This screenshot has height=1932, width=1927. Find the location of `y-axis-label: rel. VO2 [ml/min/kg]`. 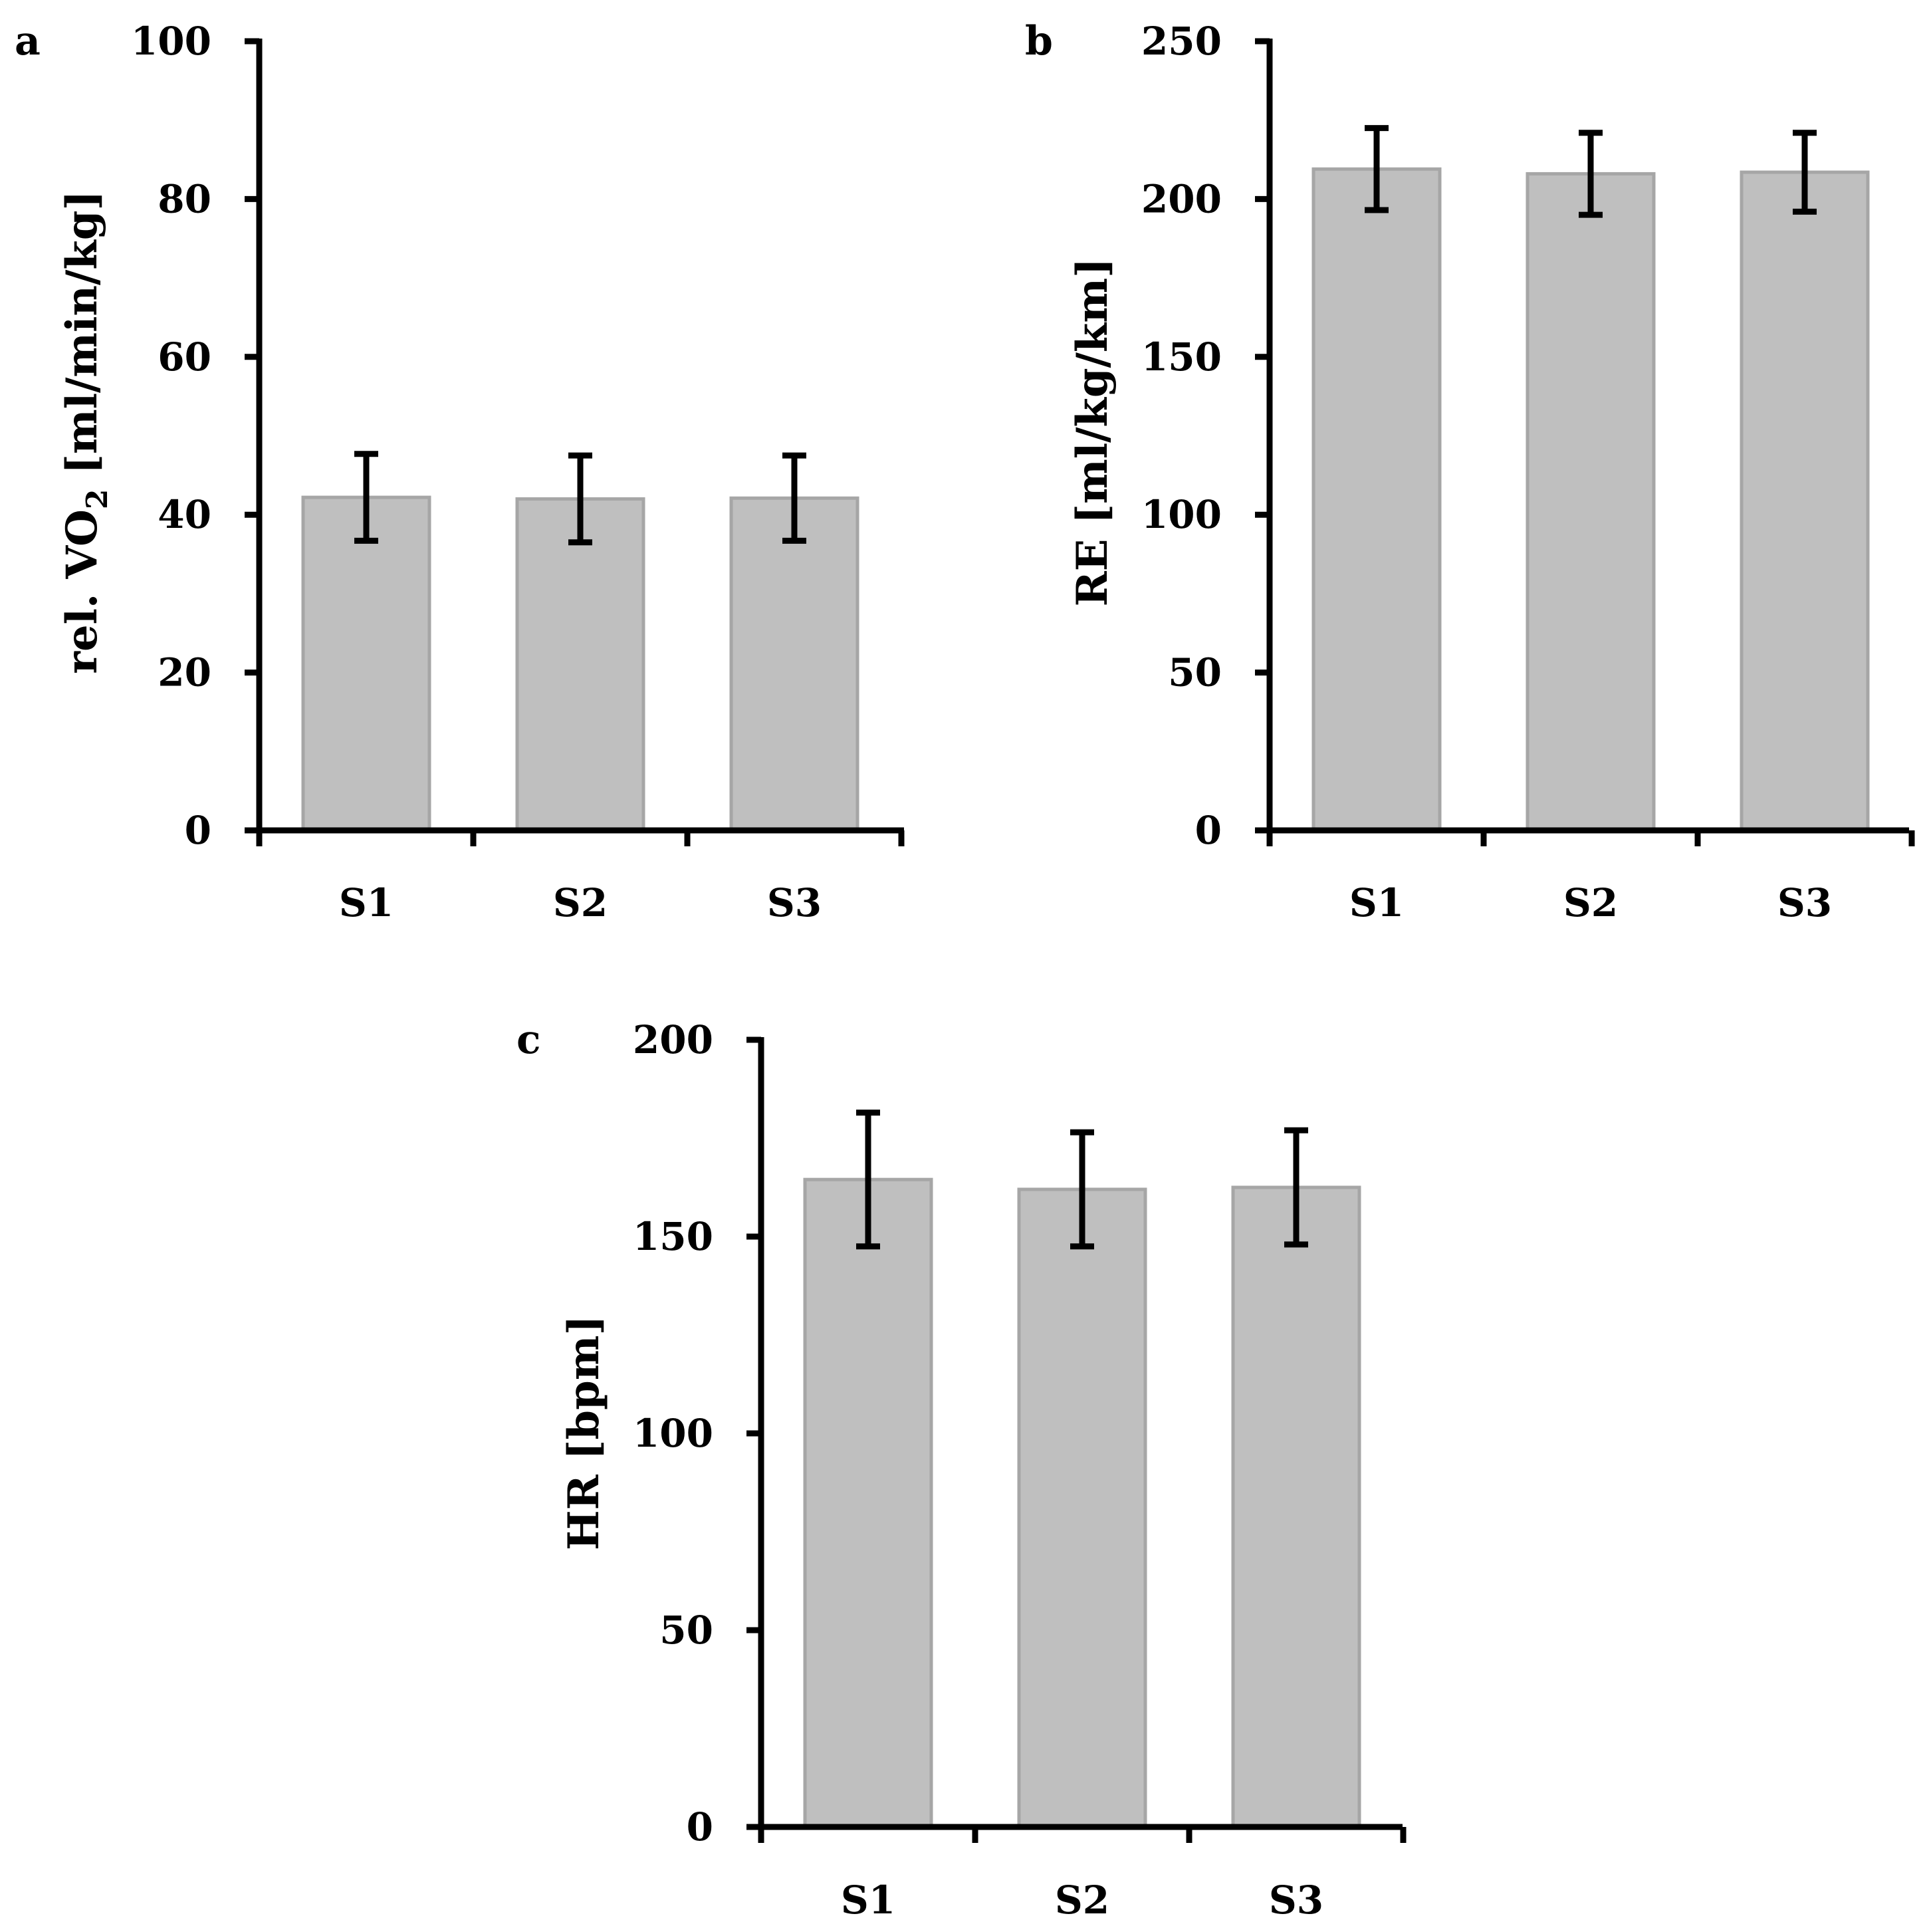

y-axis-label: rel. VO2 [ml/min/kg] is located at coordinates (85, 432).